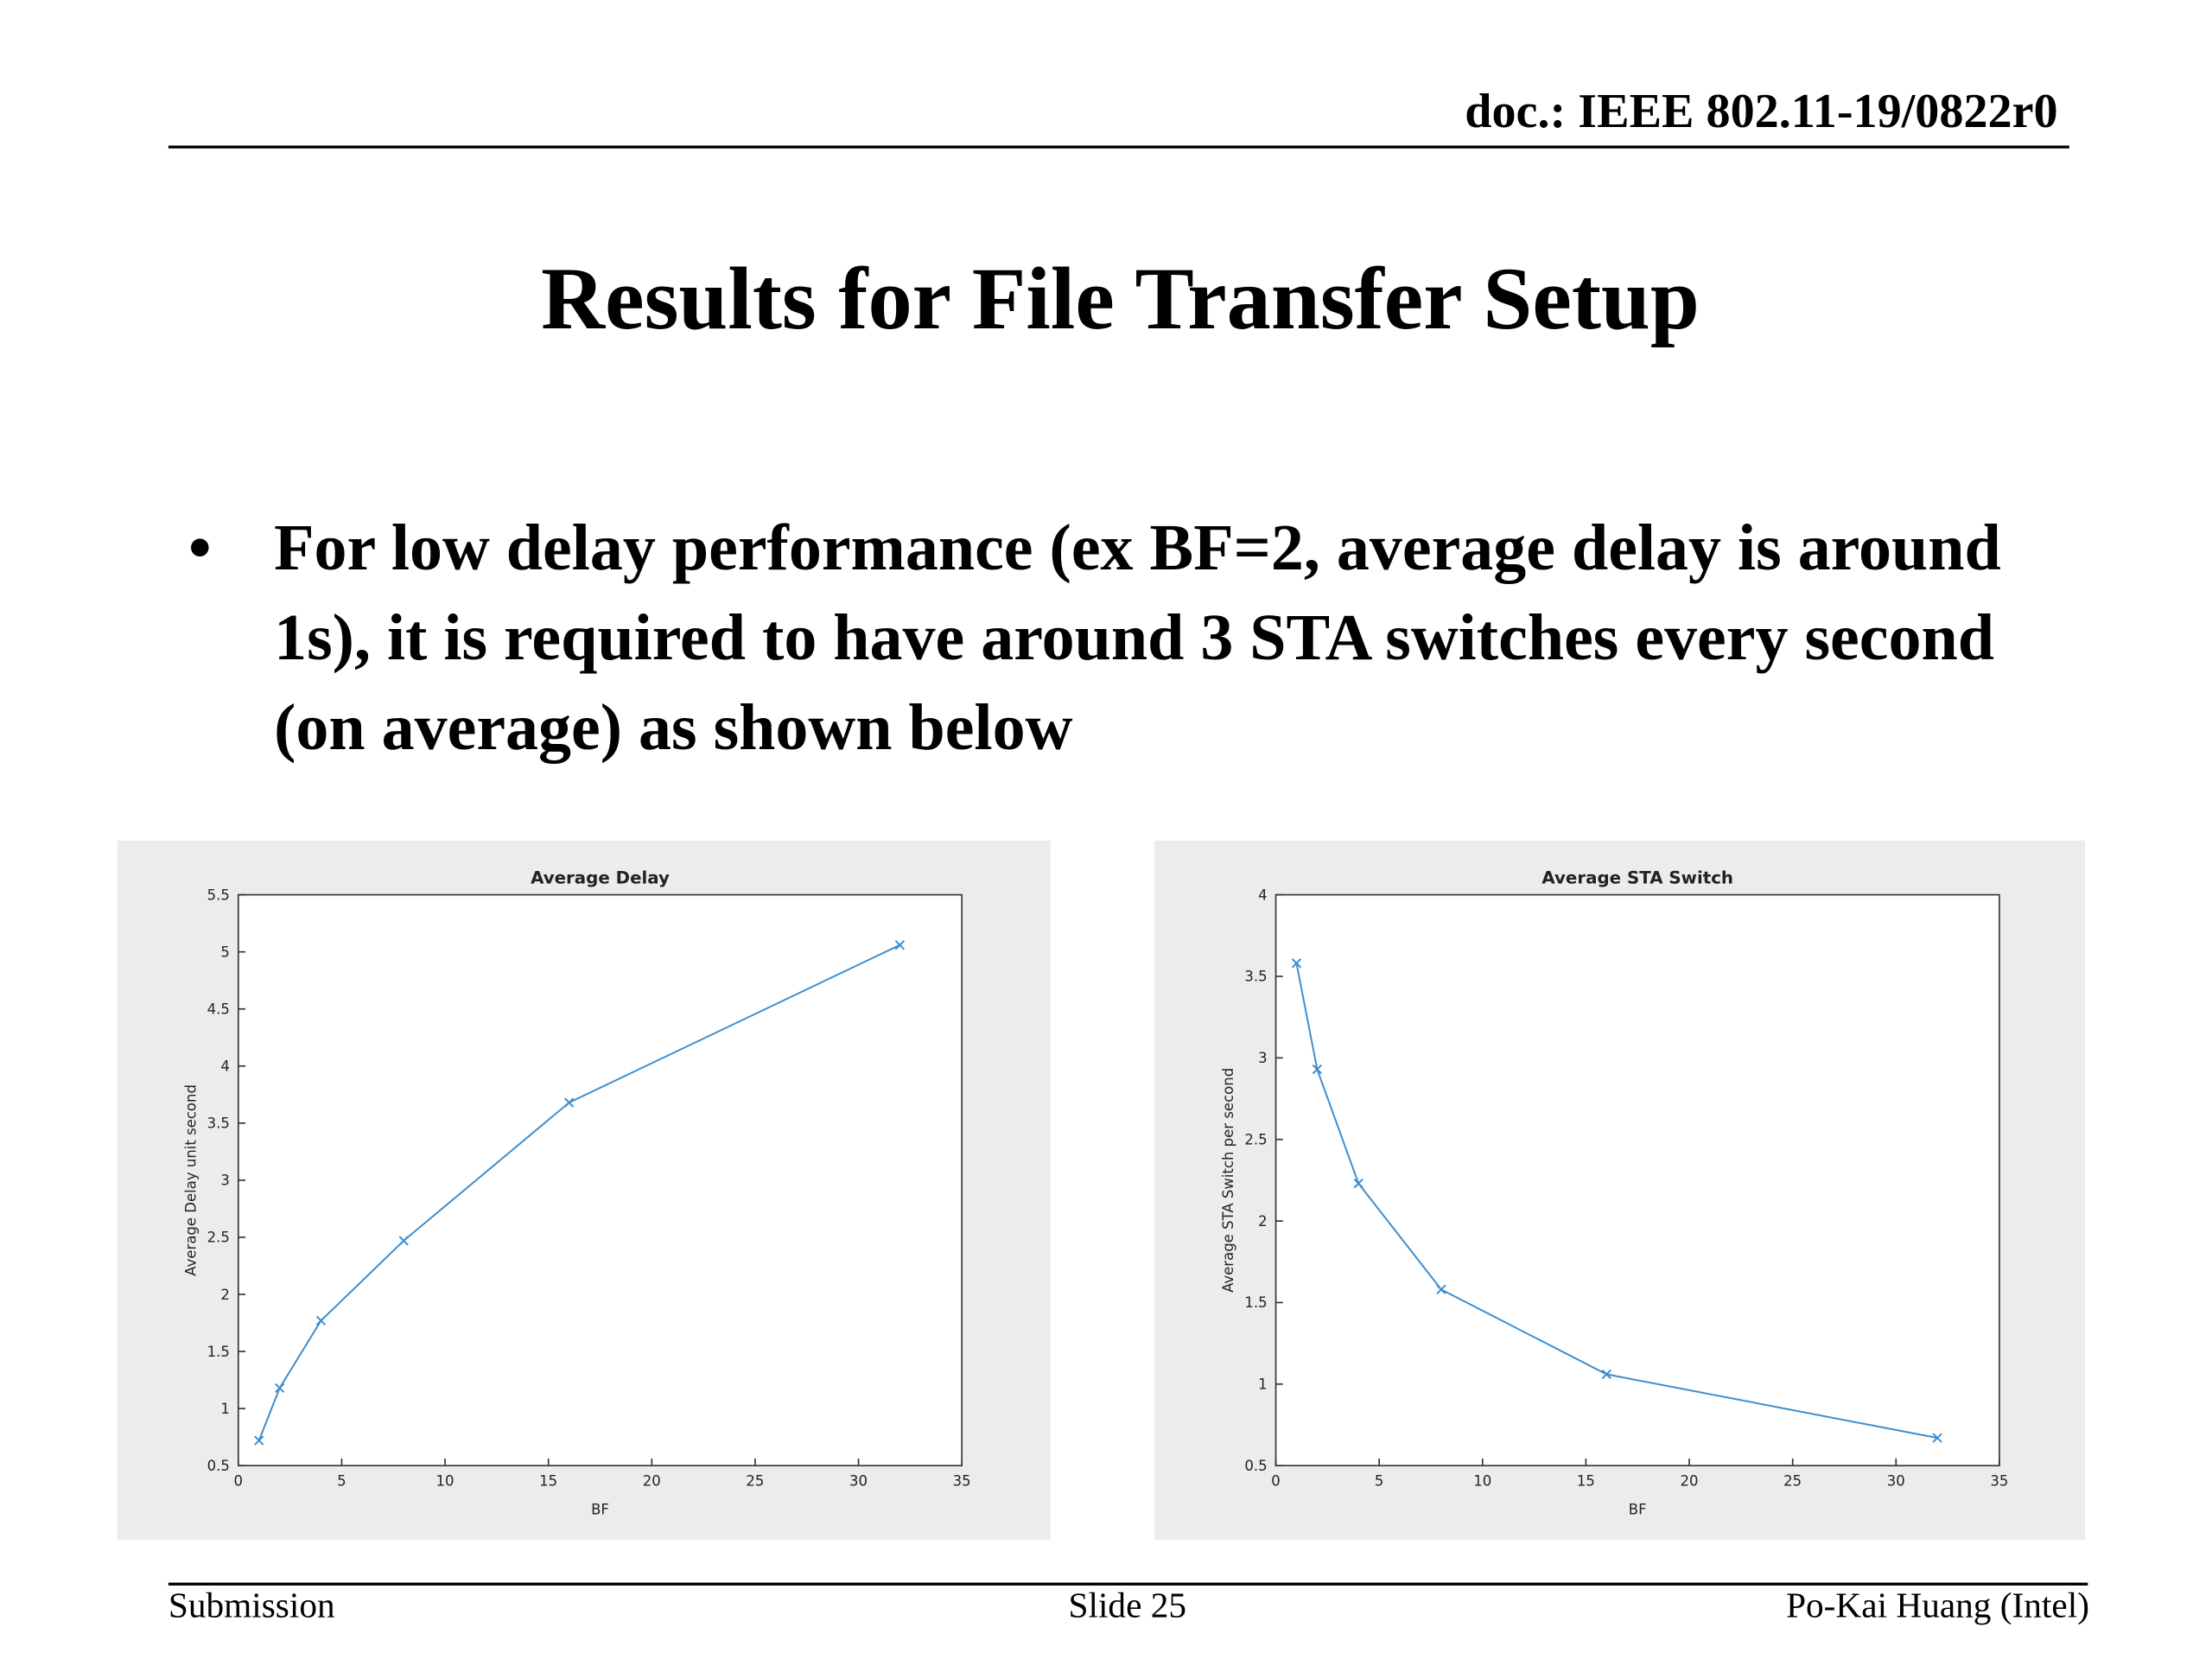 Image resolution: width=2212 pixels, height=1659 pixels. I want to click on y-tick-label: 5.5, so click(218, 895).